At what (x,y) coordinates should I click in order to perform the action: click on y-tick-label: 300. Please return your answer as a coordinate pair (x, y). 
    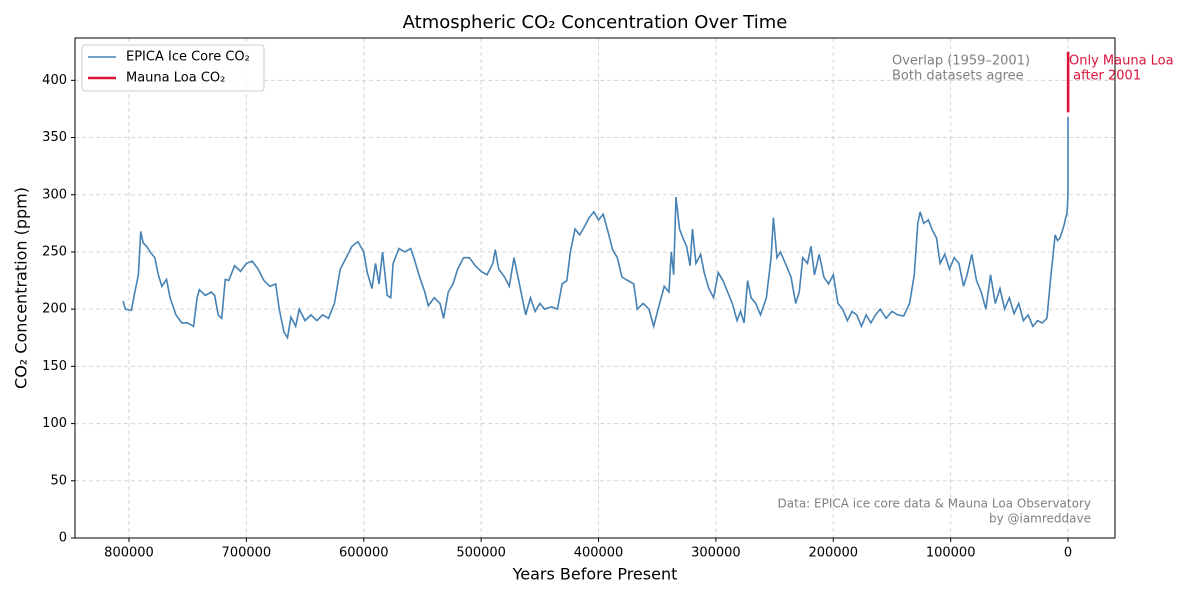
    Looking at the image, I should click on (54, 194).